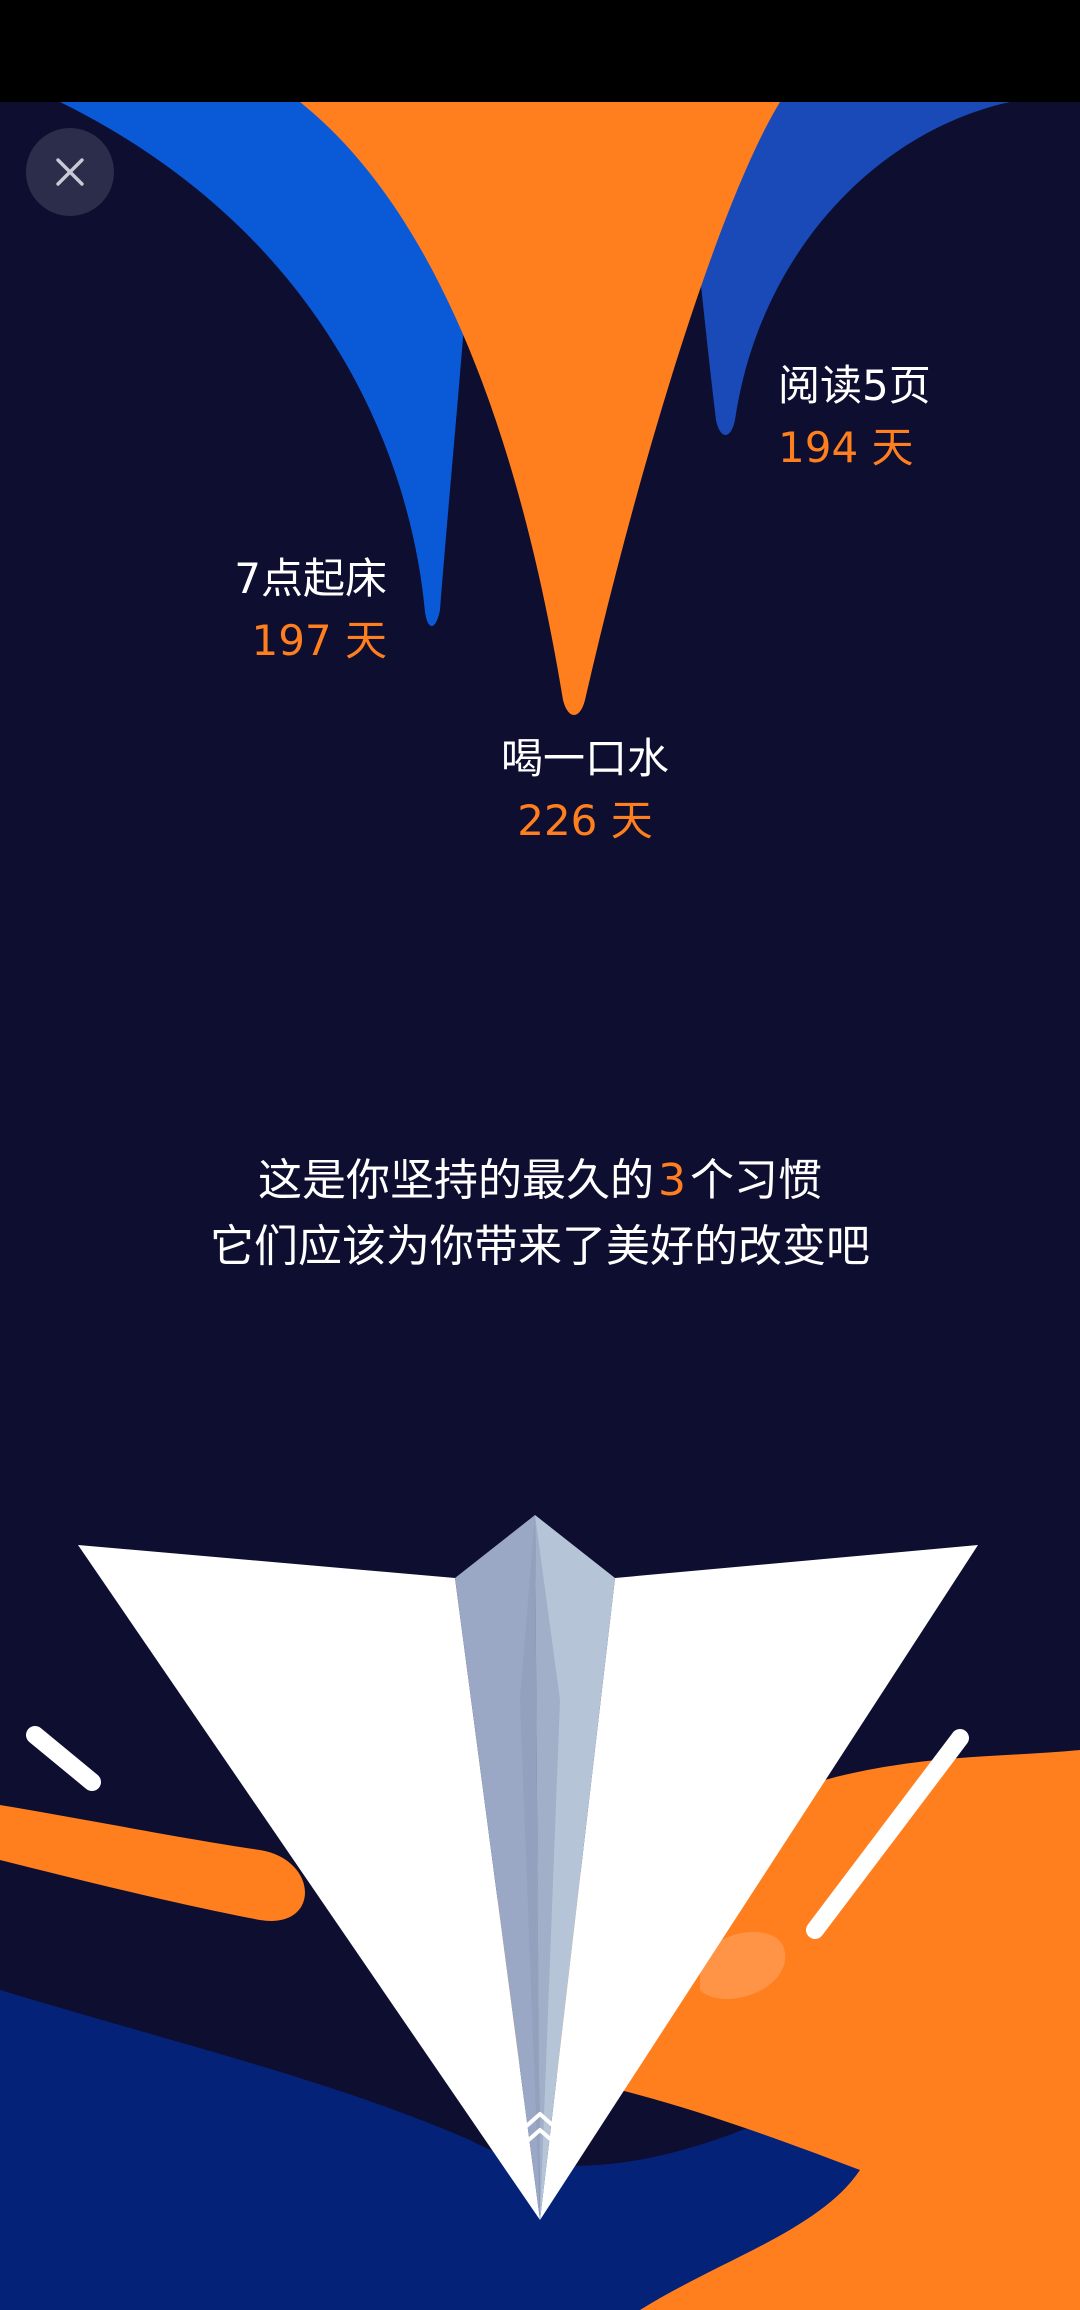 The width and height of the screenshot is (1080, 2310). Describe the element at coordinates (585, 790) in the screenshot. I see `habit-item-drink-water: 喝一口水 226 天` at that location.